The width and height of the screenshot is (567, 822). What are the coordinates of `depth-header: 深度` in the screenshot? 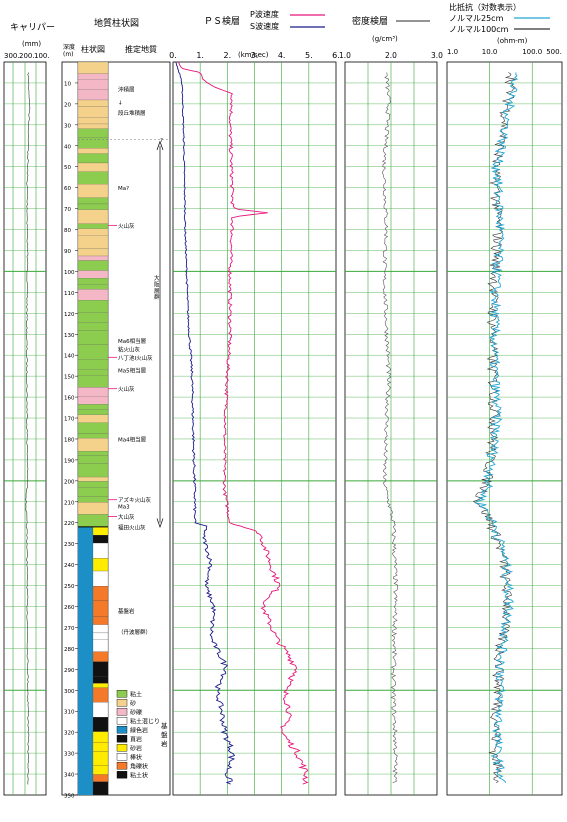 It's located at (69, 47).